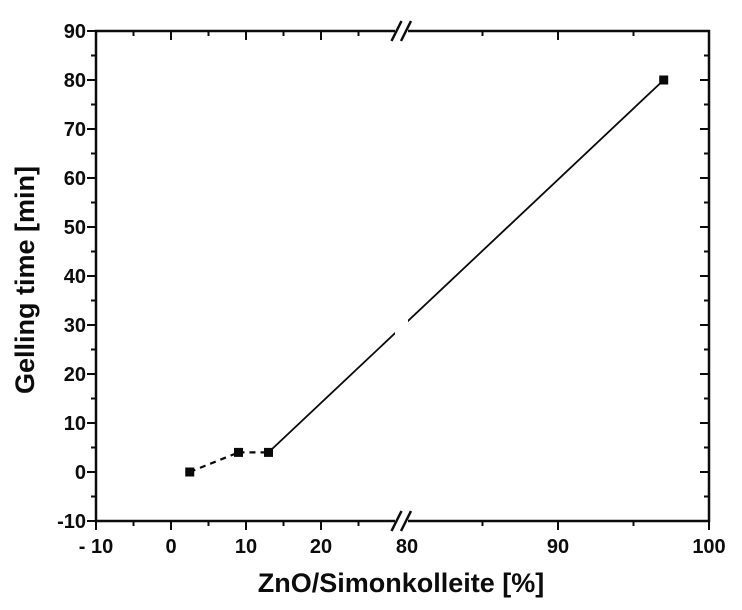 The height and width of the screenshot is (610, 742). What do you see at coordinates (708, 547) in the screenshot?
I see `x-tick-label: 100` at bounding box center [708, 547].